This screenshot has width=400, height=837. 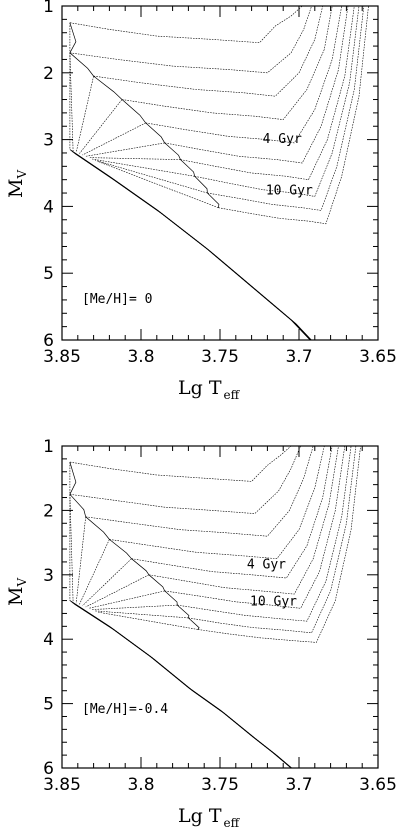 What do you see at coordinates (125, 709) in the screenshot?
I see `metallicity-label: [Me/H]=-0.4` at bounding box center [125, 709].